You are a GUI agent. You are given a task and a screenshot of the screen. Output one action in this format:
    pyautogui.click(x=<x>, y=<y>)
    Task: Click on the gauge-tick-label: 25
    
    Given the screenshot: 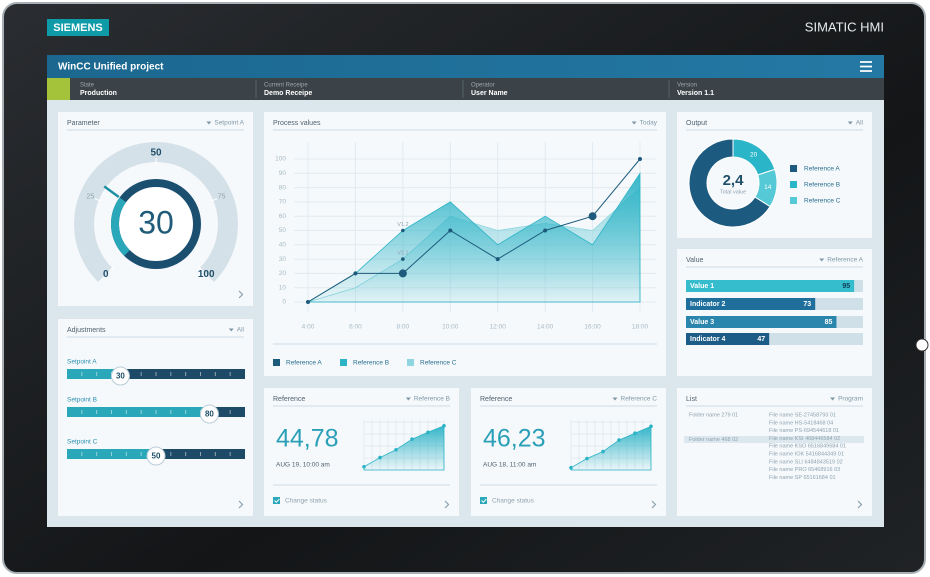 What is the action you would take?
    pyautogui.click(x=91, y=197)
    